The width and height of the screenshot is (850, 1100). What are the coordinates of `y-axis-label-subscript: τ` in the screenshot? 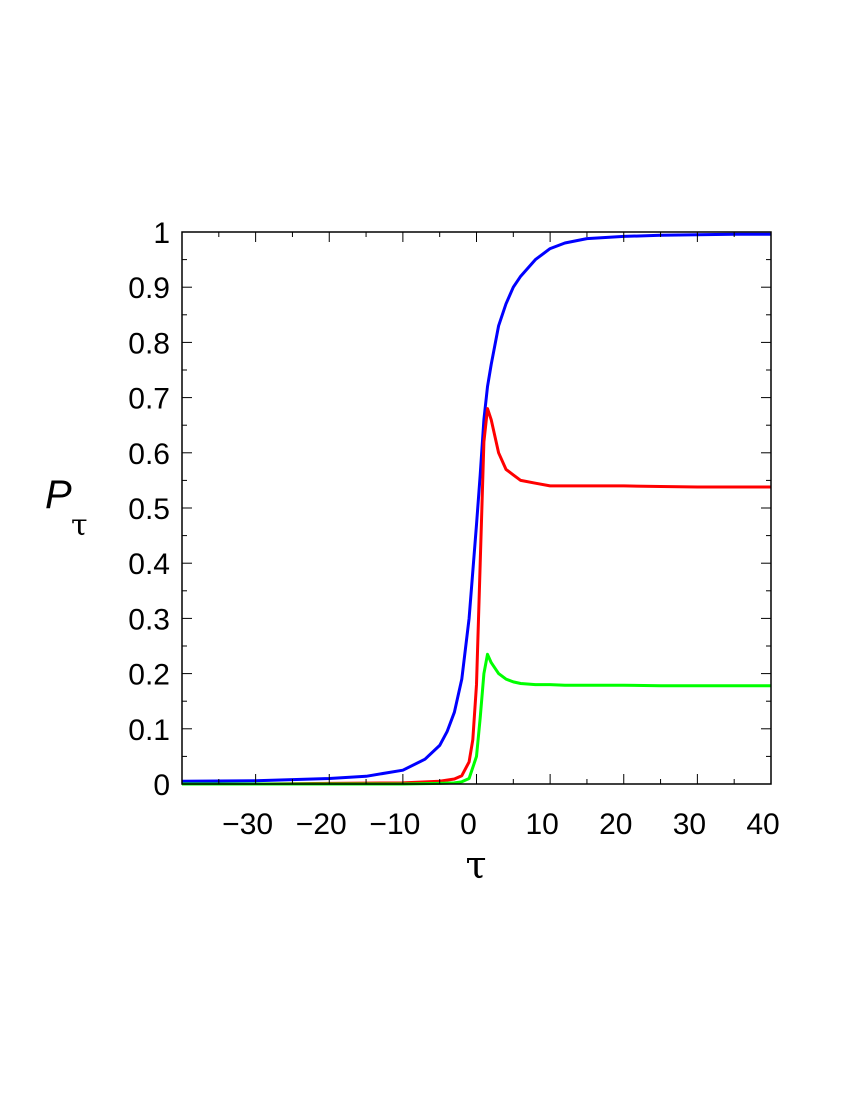 It's located at (79, 525).